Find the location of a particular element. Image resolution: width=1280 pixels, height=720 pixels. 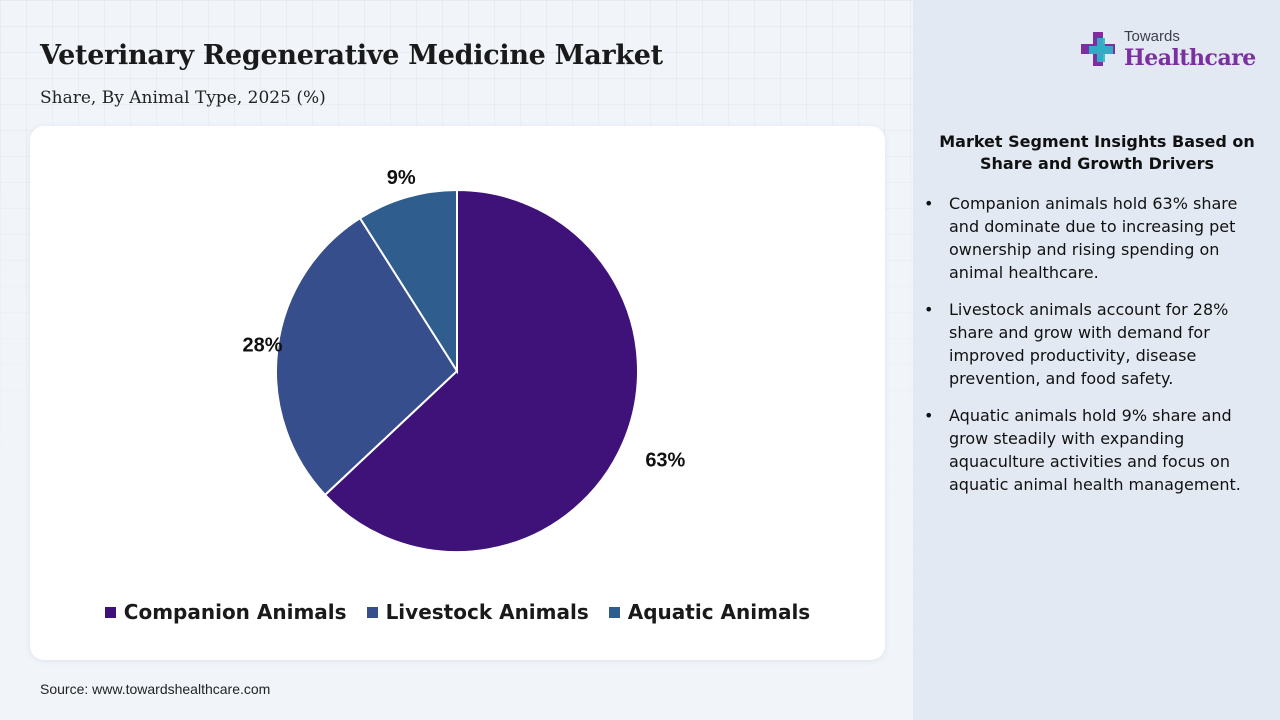

pie-data-label: 9% is located at coordinates (401, 178).